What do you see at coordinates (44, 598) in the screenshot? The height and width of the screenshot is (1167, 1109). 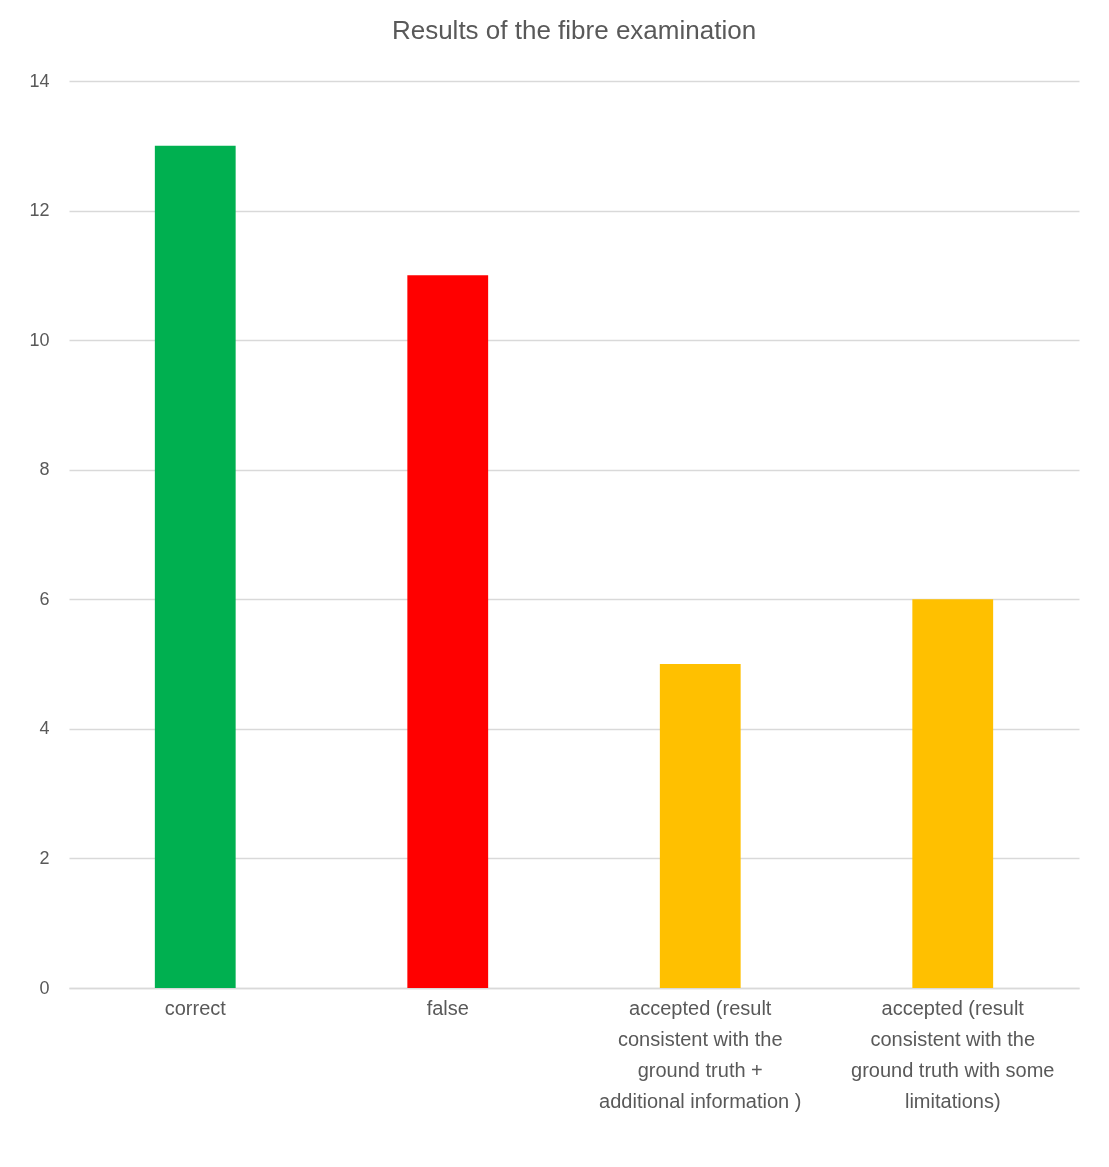 I see `y-tick-label: 6` at bounding box center [44, 598].